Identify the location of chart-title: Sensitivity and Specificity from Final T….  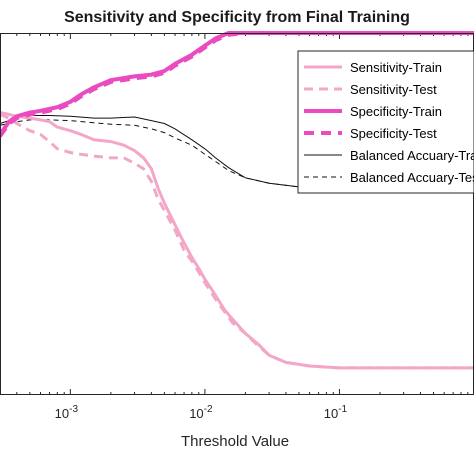
(237, 17).